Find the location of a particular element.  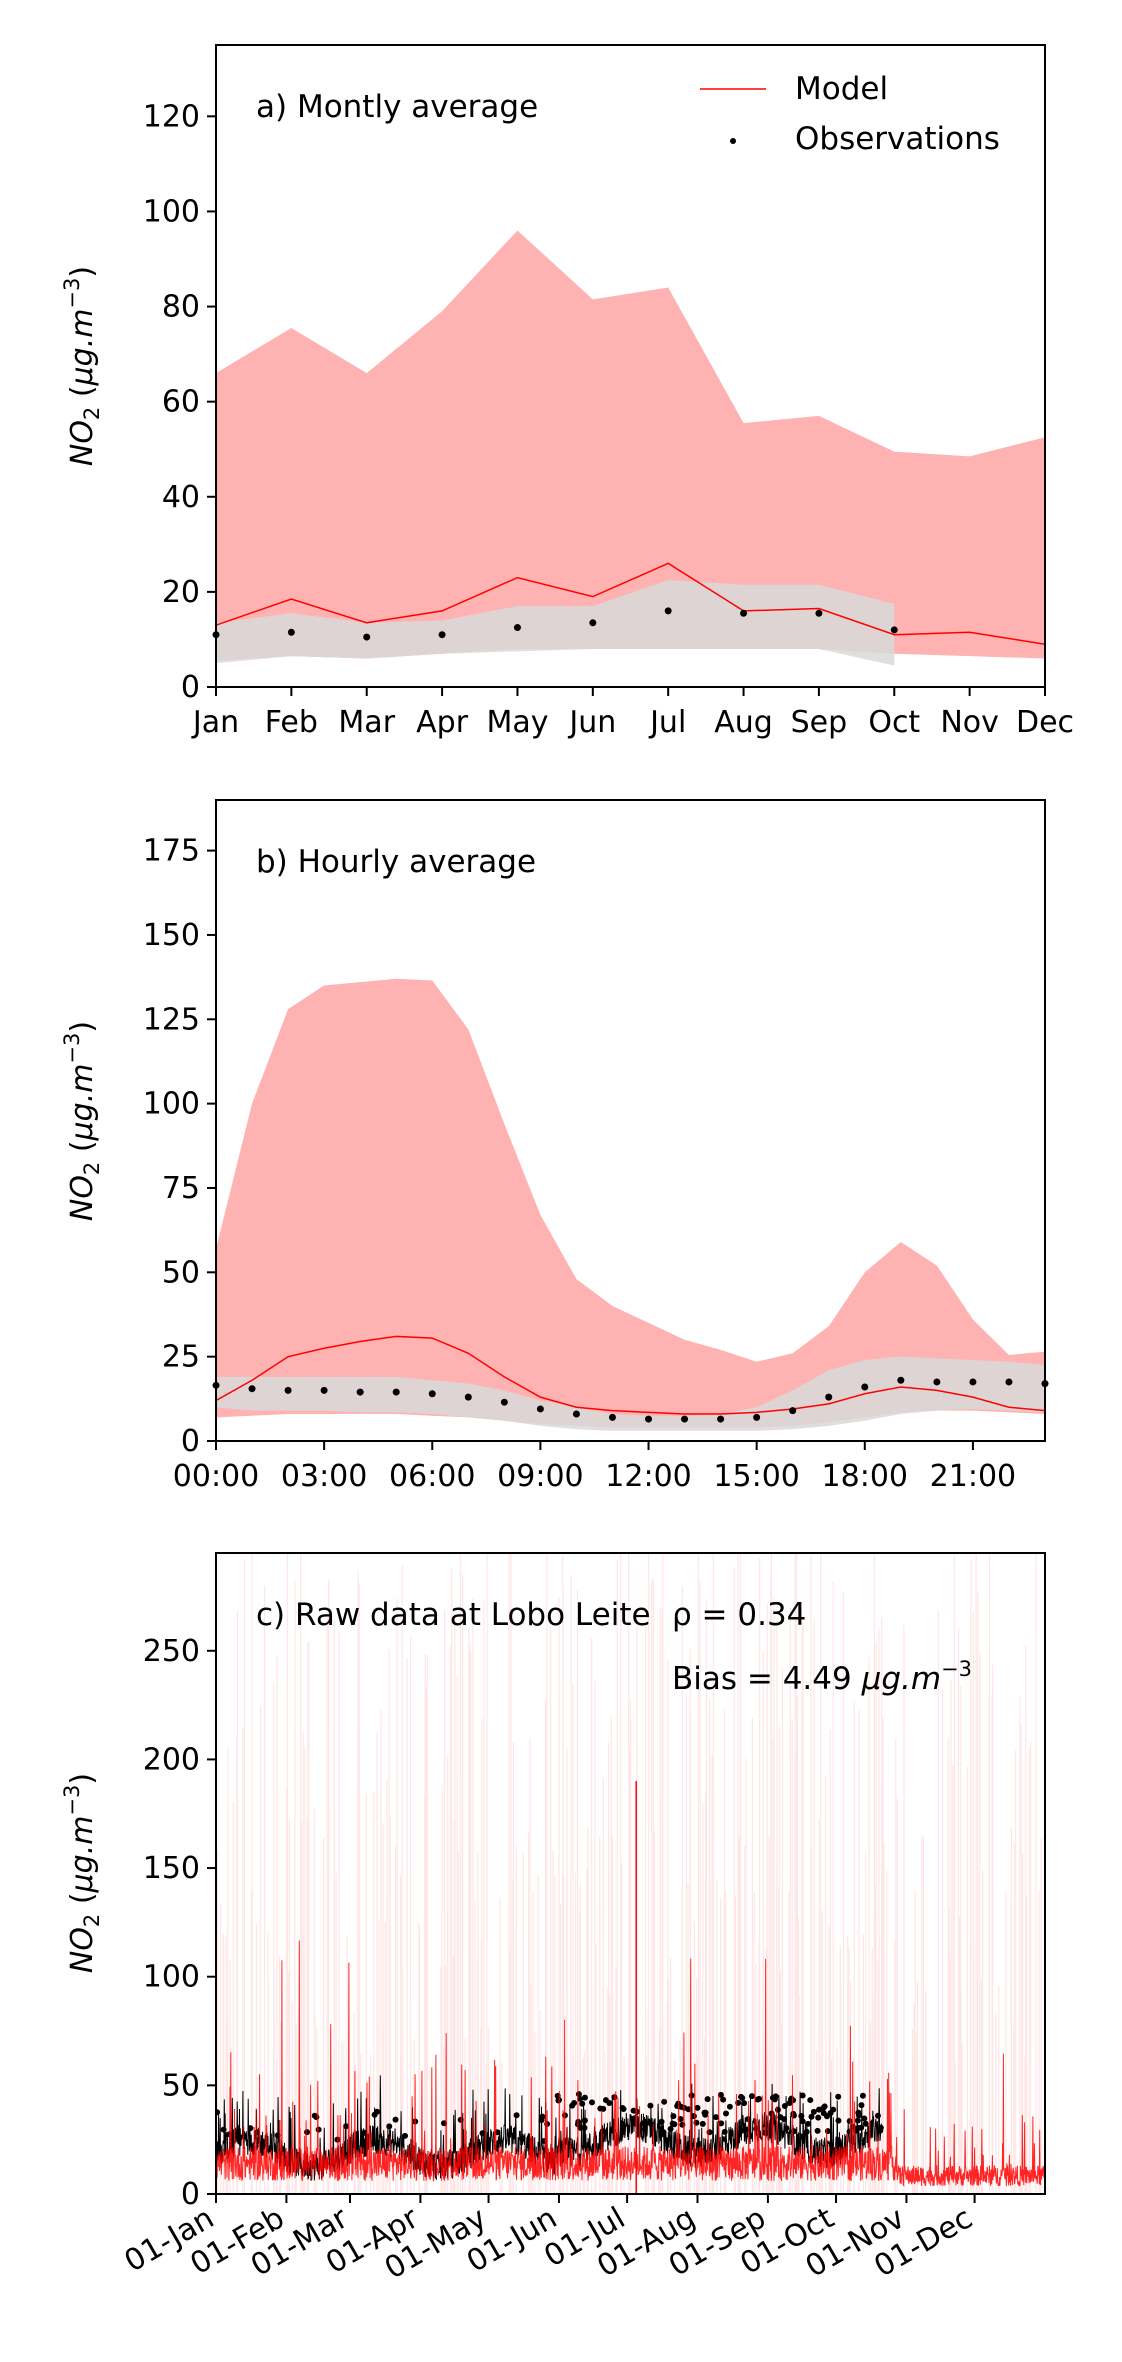

legend-observations-label: Observations is located at coordinates (897, 139).